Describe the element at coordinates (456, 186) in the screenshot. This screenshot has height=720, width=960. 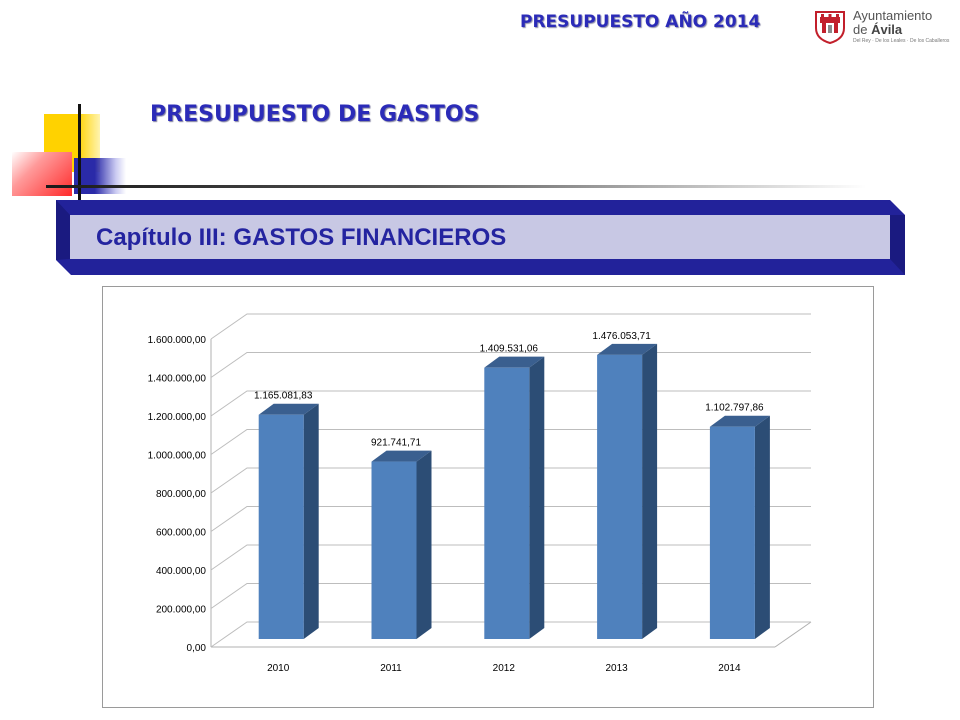
I see `divider-line` at that location.